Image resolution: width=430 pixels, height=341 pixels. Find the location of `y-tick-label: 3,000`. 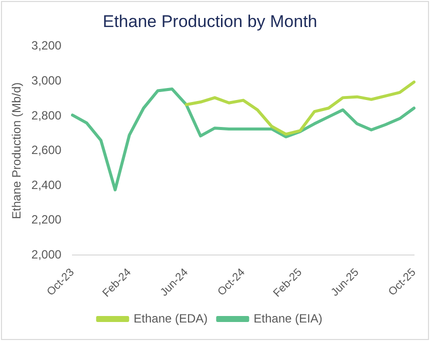

y-tick-label: 3,000 is located at coordinates (46, 80).